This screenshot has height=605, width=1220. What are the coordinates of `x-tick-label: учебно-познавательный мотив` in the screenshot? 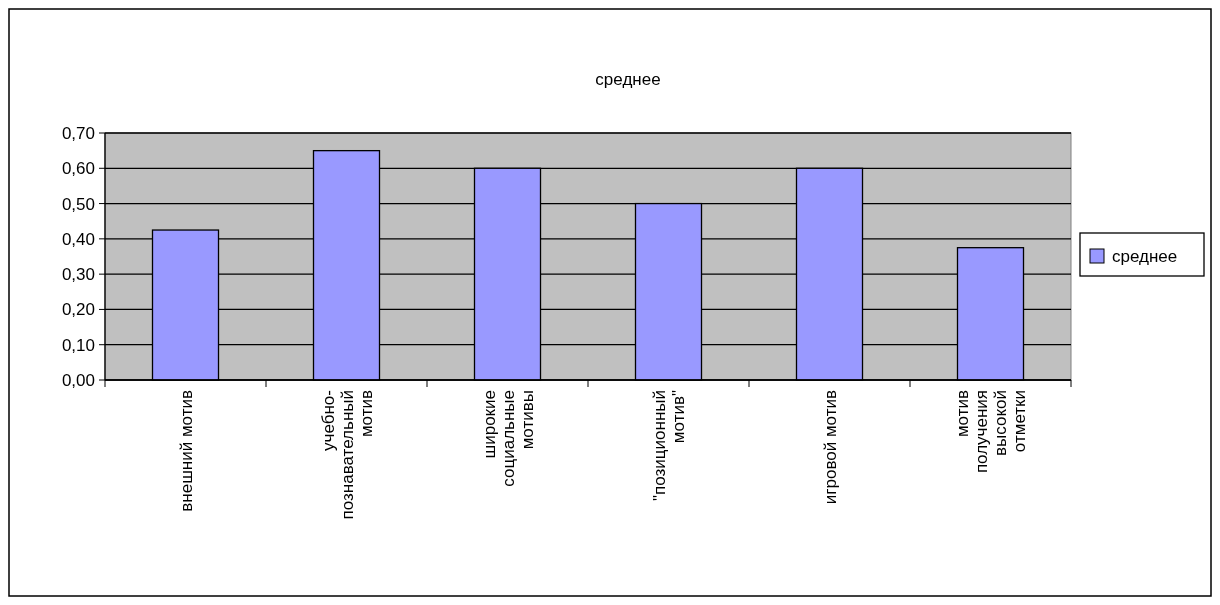 It's located at (347, 455).